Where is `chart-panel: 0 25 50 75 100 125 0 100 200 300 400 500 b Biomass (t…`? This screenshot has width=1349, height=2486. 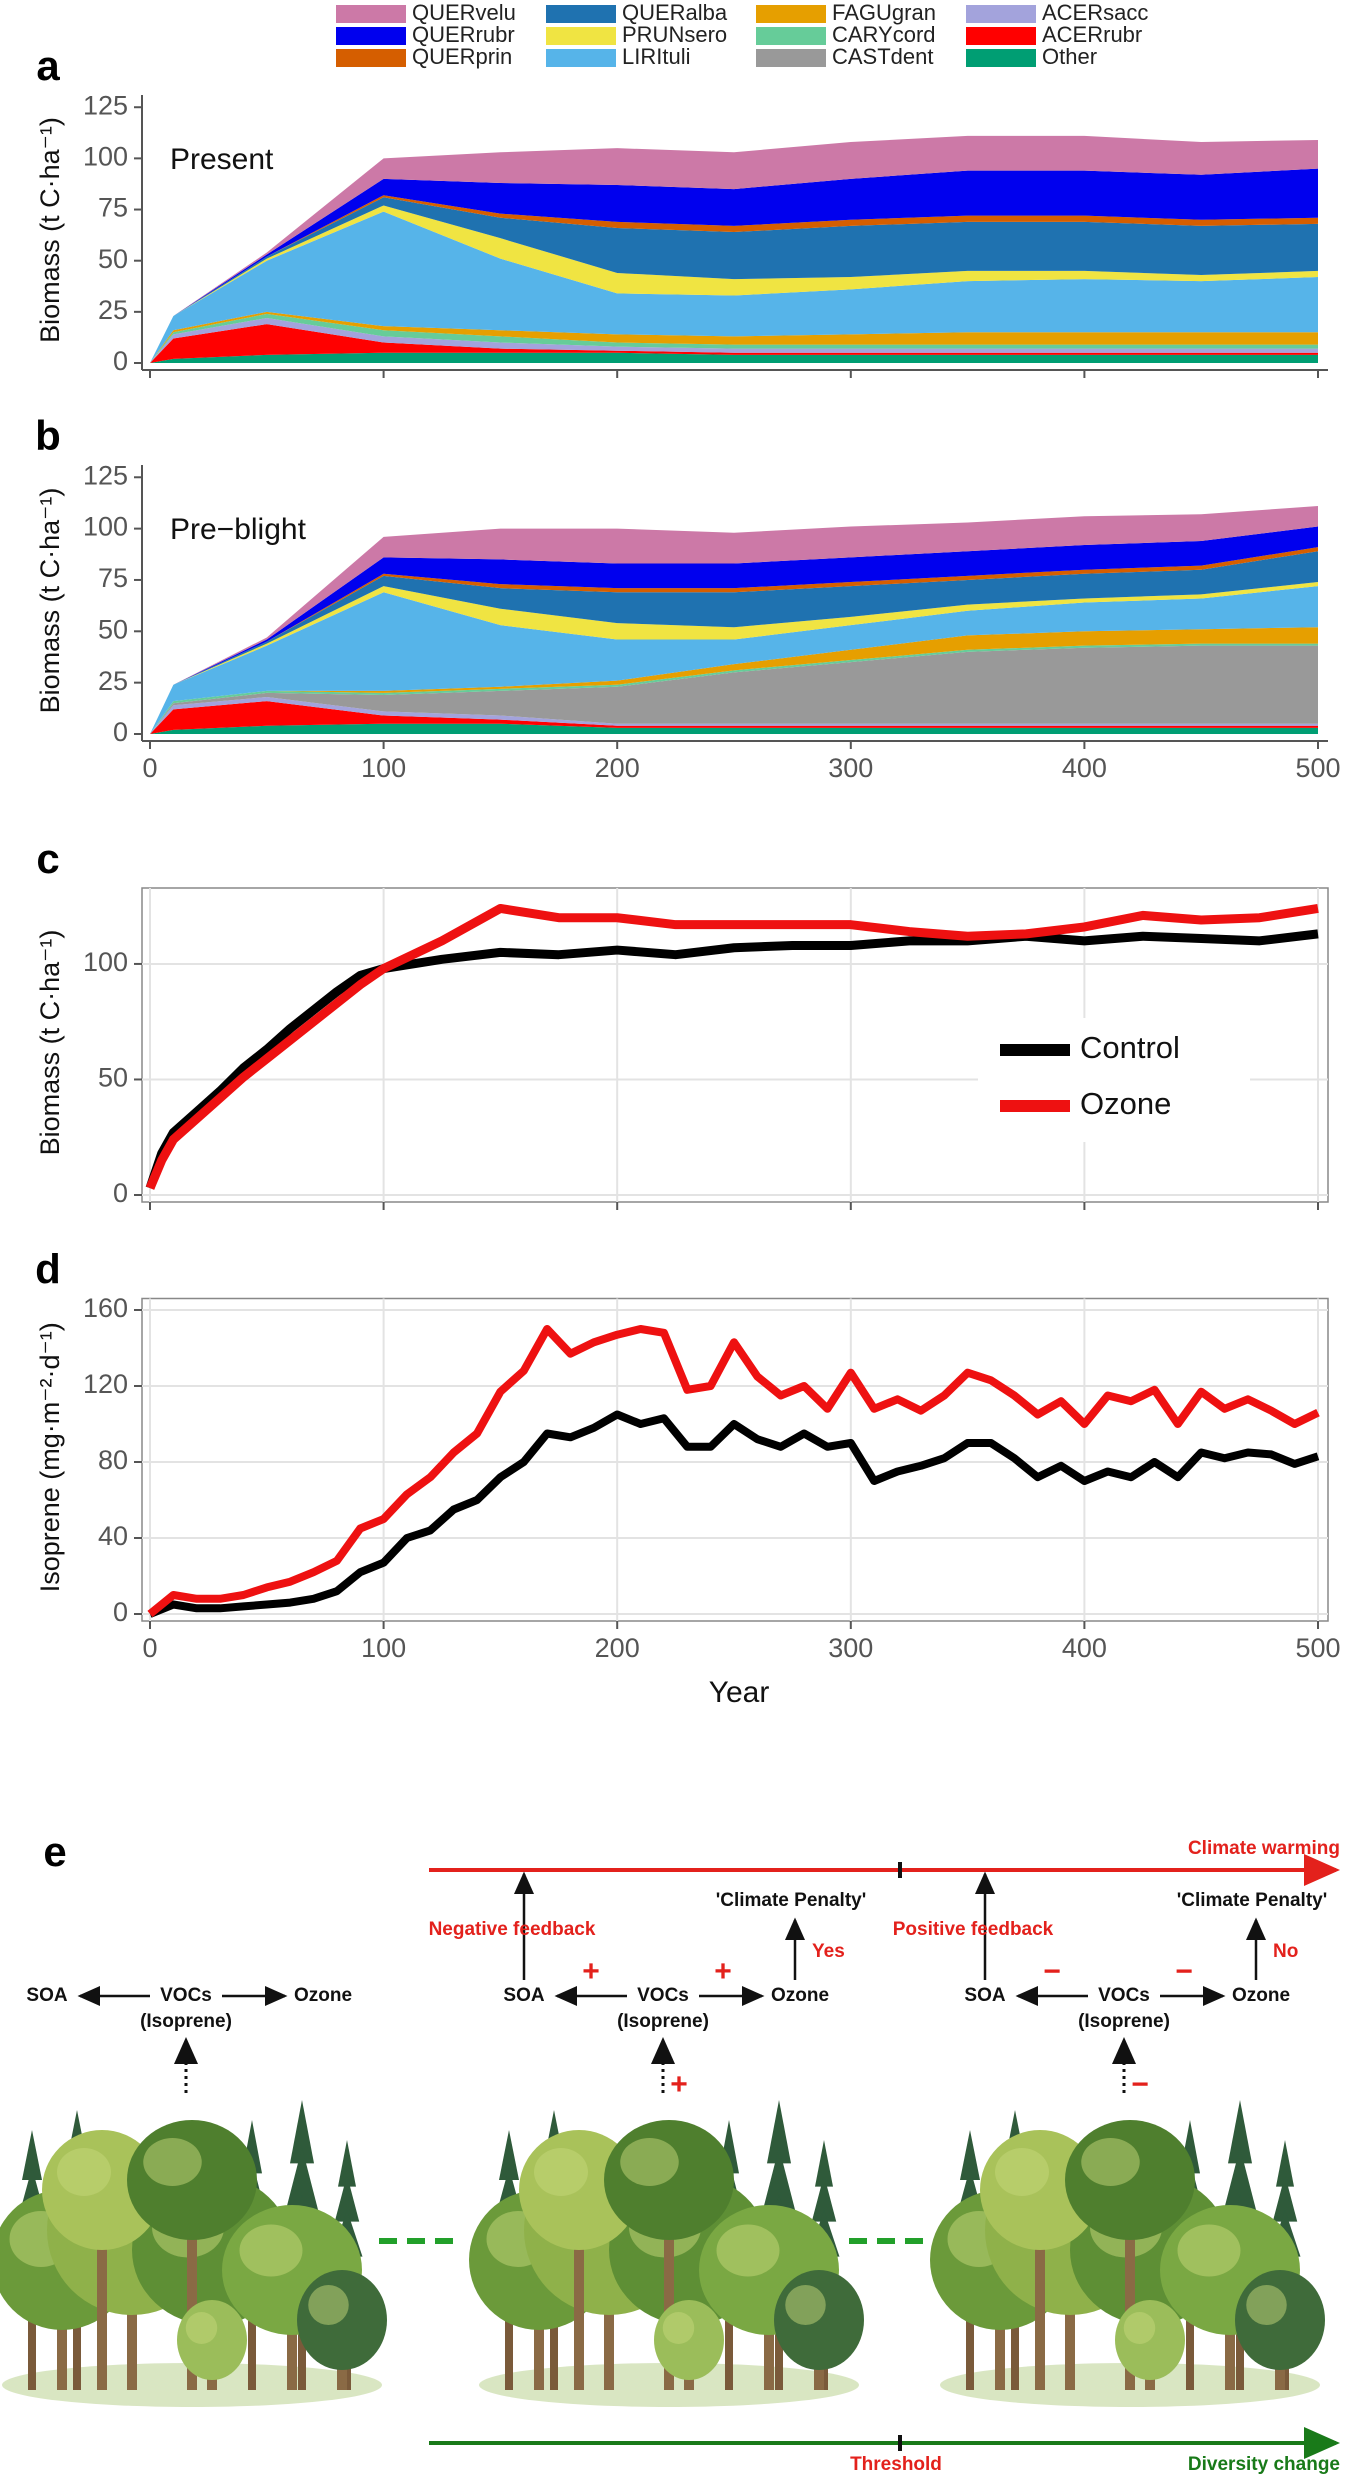 chart-panel: 0 25 50 75 100 125 0 100 200 300 400 500 b Biomass (t… is located at coordinates (687, 597).